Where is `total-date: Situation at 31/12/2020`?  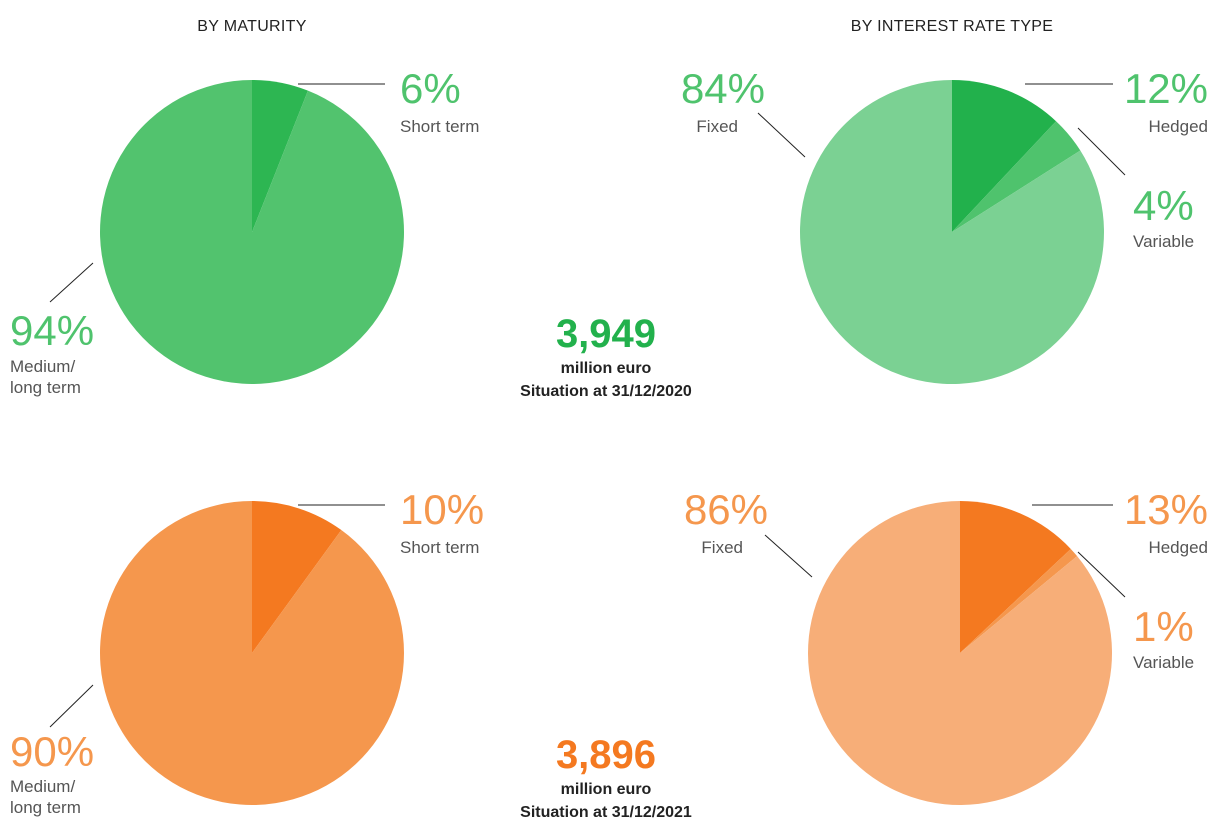 total-date: Situation at 31/12/2020 is located at coordinates (606, 391).